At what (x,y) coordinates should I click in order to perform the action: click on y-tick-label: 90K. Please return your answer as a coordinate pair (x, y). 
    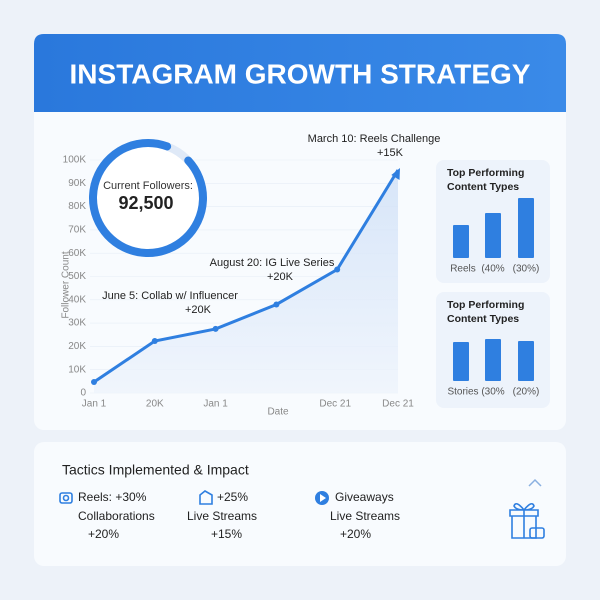
    Looking at the image, I should click on (77, 183).